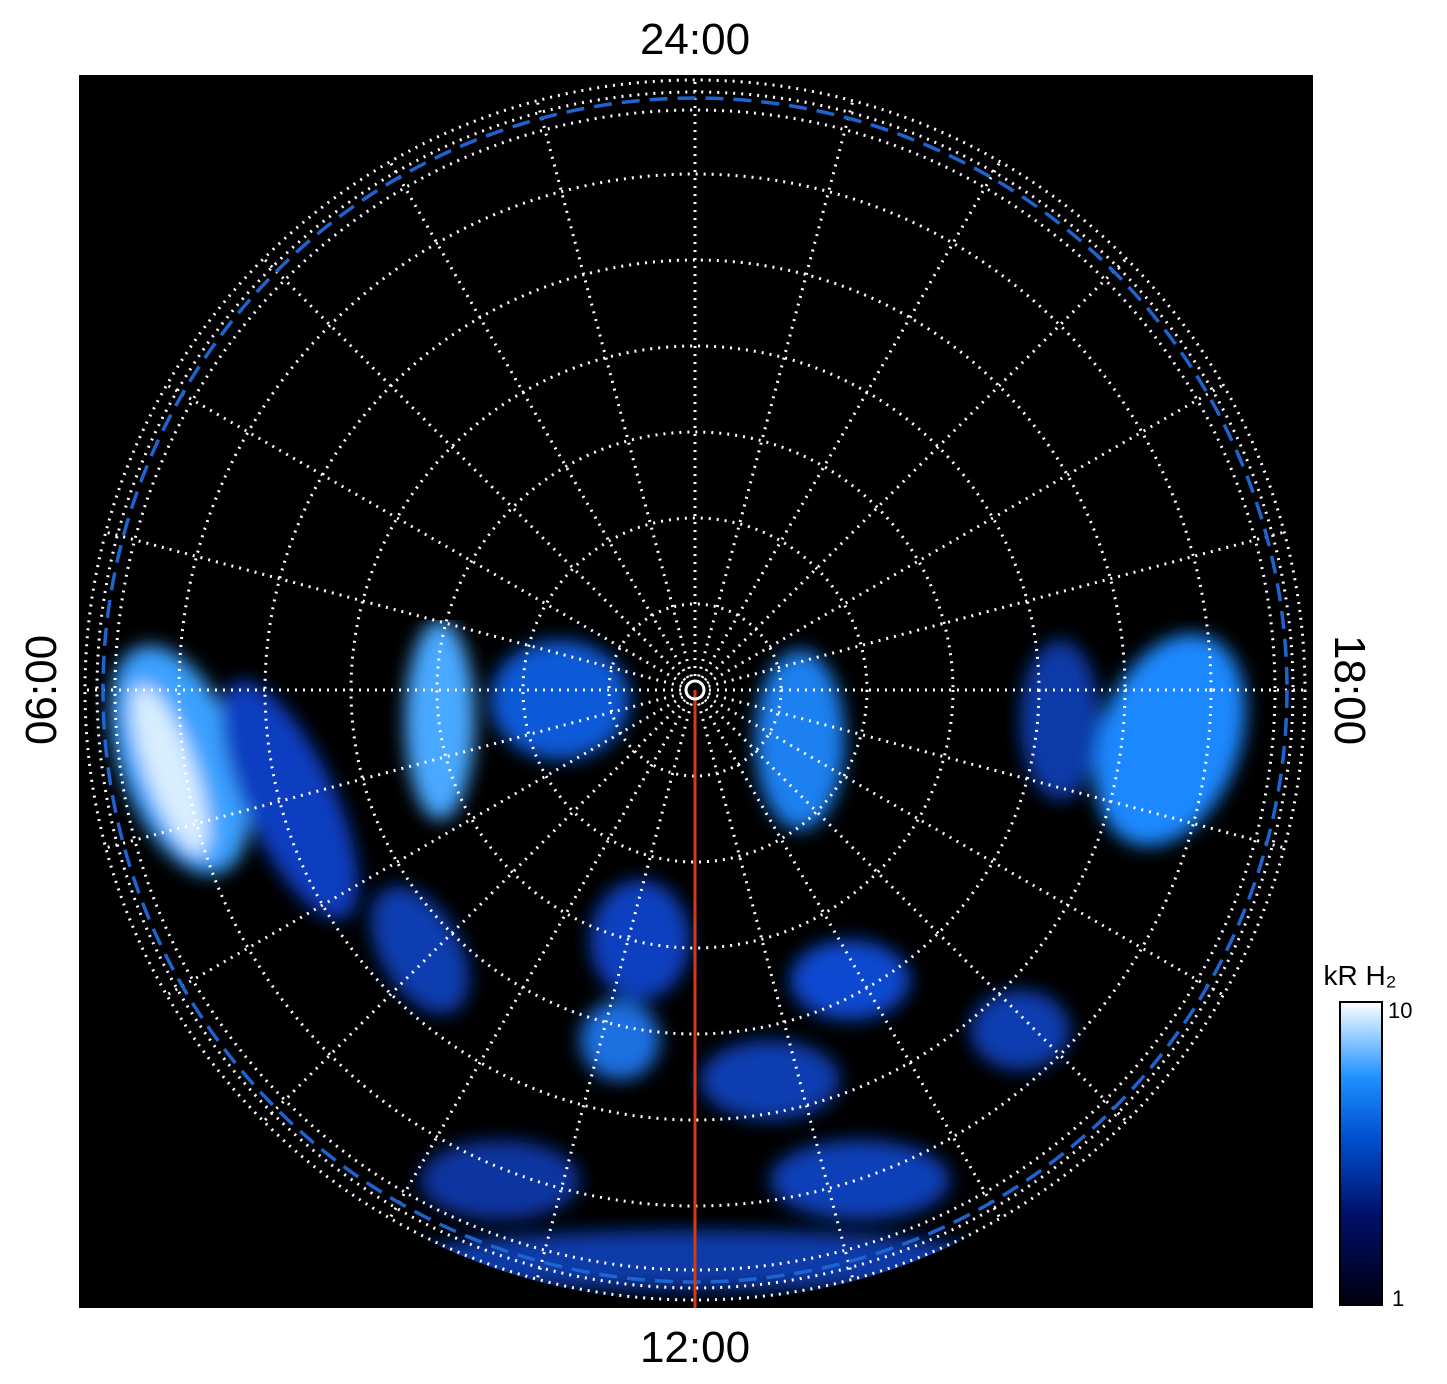  What do you see at coordinates (41, 690) in the screenshot?
I see `left-label: 06:00` at bounding box center [41, 690].